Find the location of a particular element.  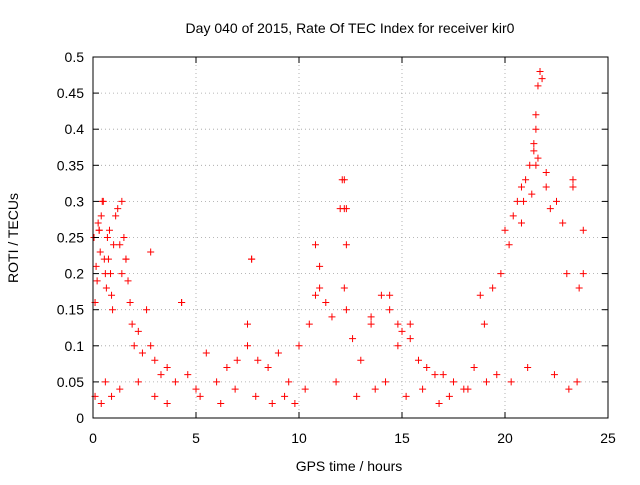

y-tick-label: 0 is located at coordinates (80, 418).